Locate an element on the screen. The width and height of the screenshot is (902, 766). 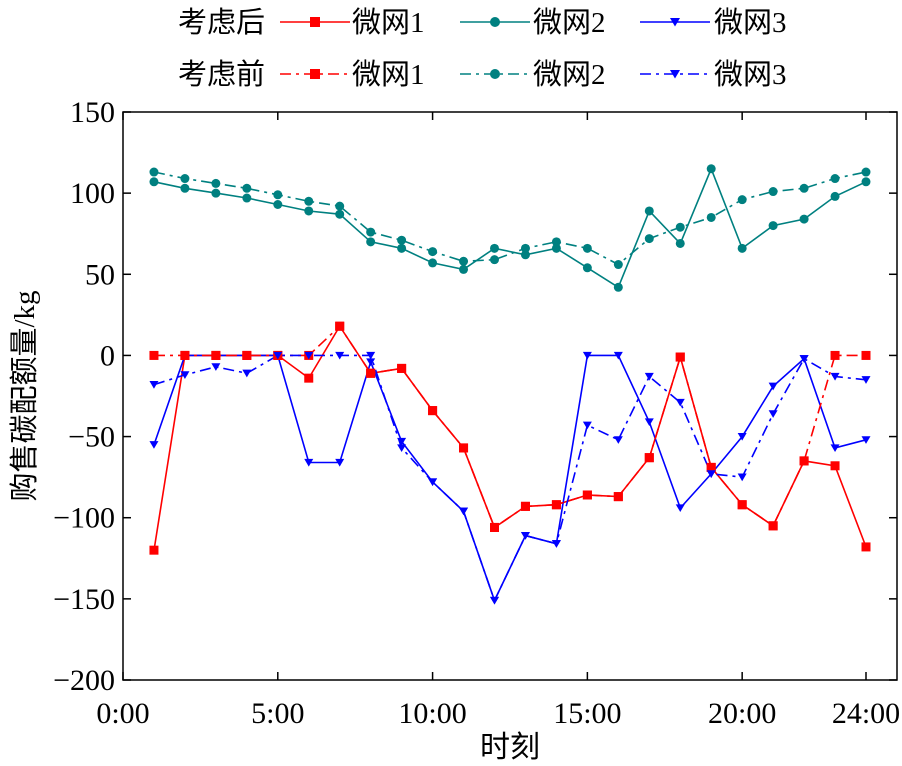
x-tick-label: 24:00 is located at coordinates (866, 713).